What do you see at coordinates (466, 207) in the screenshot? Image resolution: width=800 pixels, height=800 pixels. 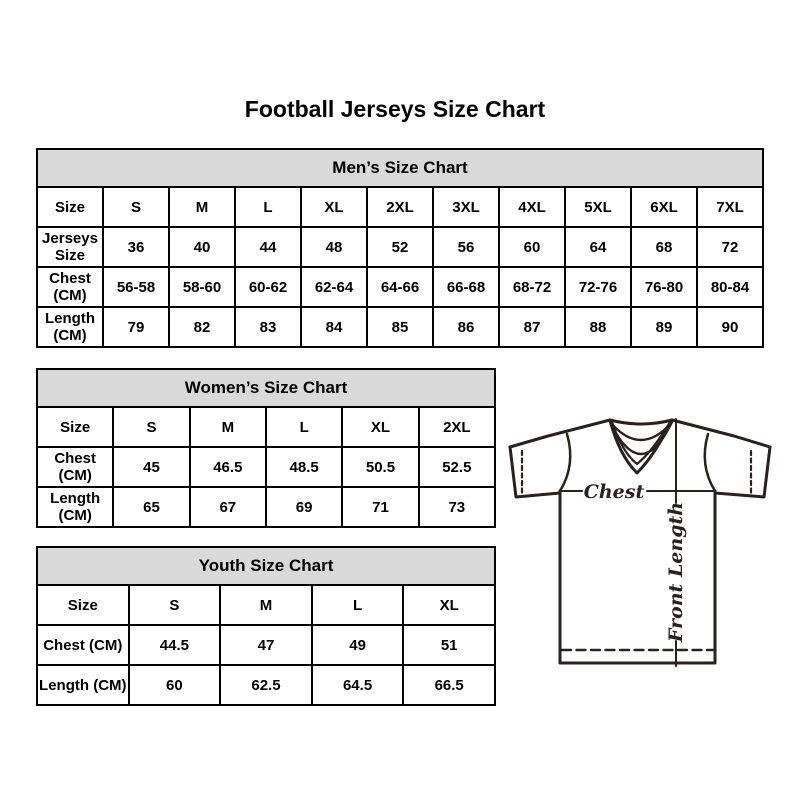 I see `value-cell: 3XL` at bounding box center [466, 207].